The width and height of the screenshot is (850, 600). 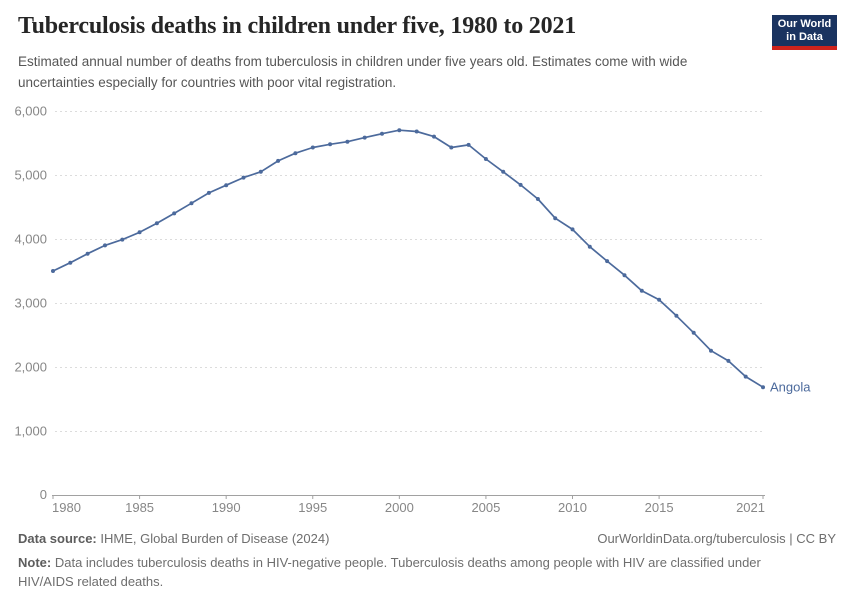 What do you see at coordinates (804, 24) in the screenshot?
I see `owid-logo-line1: Our World` at bounding box center [804, 24].